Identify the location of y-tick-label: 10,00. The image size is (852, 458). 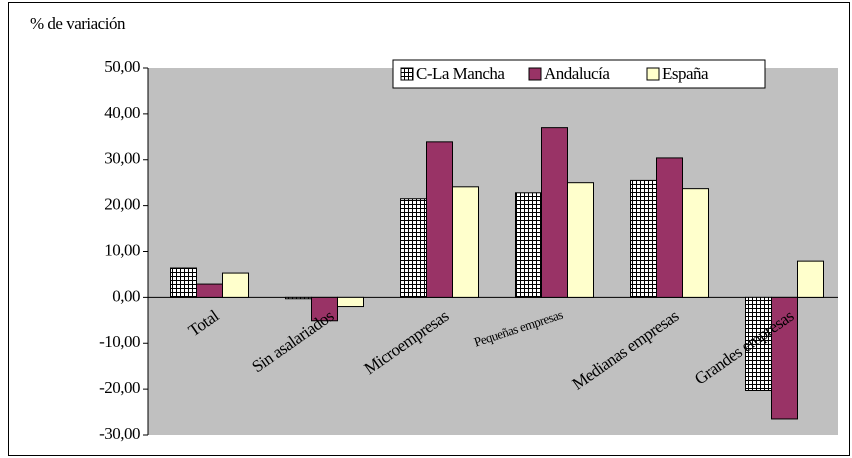
(122, 249).